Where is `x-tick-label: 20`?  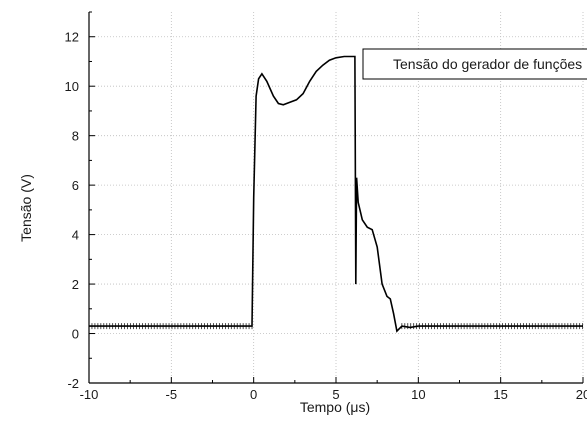 x-tick-label: 20 is located at coordinates (581, 394).